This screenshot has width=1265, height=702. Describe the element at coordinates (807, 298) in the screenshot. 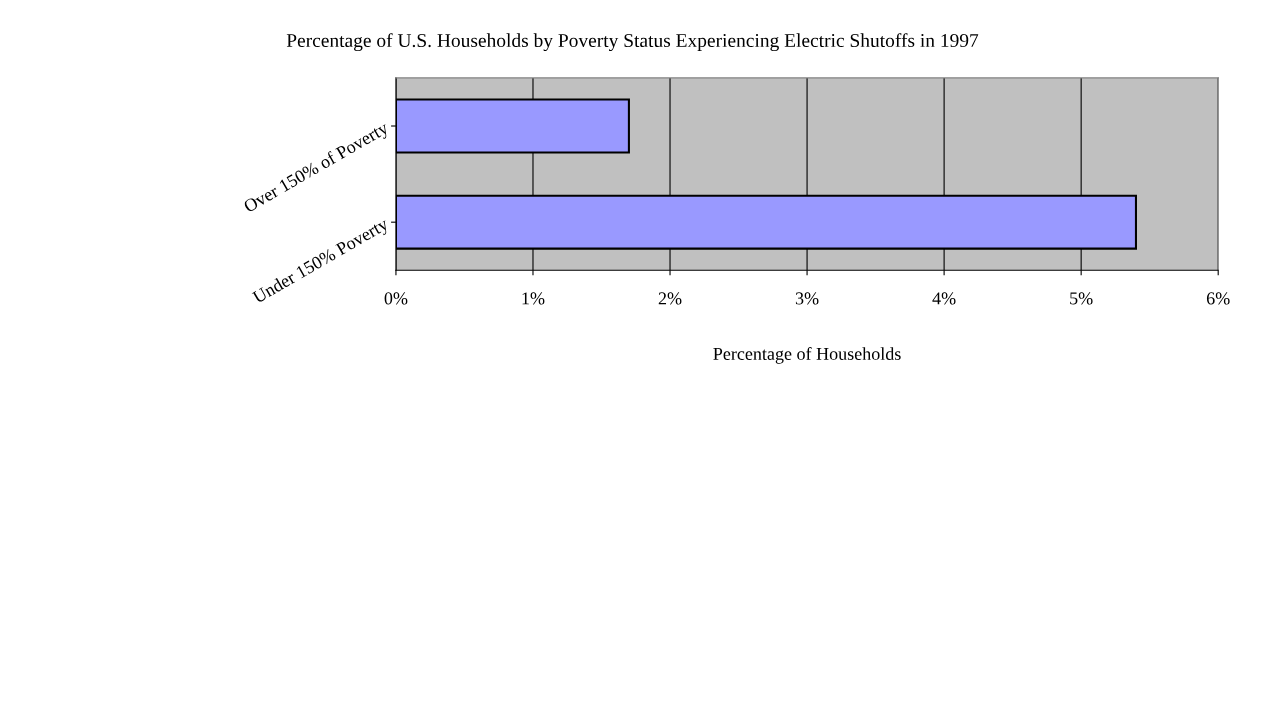

I see `x-tick-label: 3%` at that location.